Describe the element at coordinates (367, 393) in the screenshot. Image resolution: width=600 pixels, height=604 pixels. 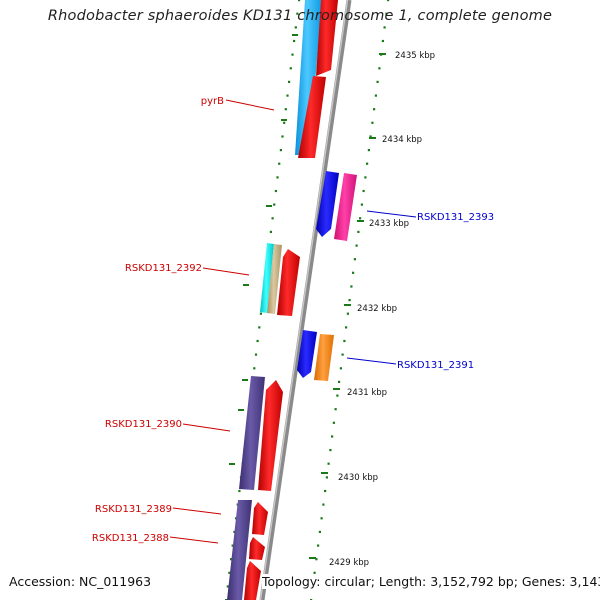
I see `tick-label-2431: 2431 kbp` at that location.